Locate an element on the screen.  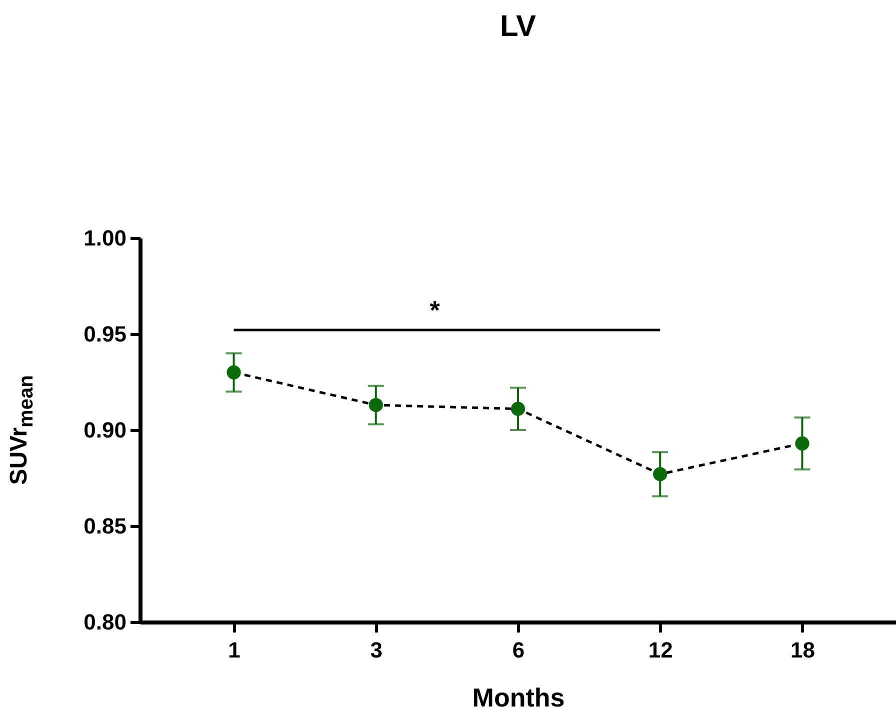
y-tick-label: 0.95 is located at coordinates (105, 334).